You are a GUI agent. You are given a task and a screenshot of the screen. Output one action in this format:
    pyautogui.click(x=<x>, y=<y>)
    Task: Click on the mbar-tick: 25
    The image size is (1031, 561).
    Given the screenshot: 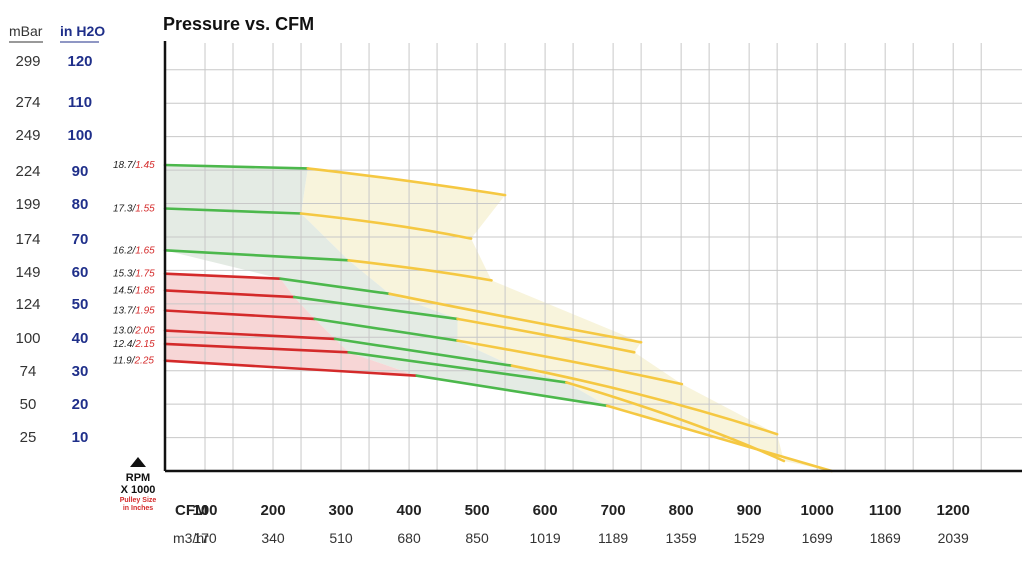 What is the action you would take?
    pyautogui.click(x=28, y=437)
    